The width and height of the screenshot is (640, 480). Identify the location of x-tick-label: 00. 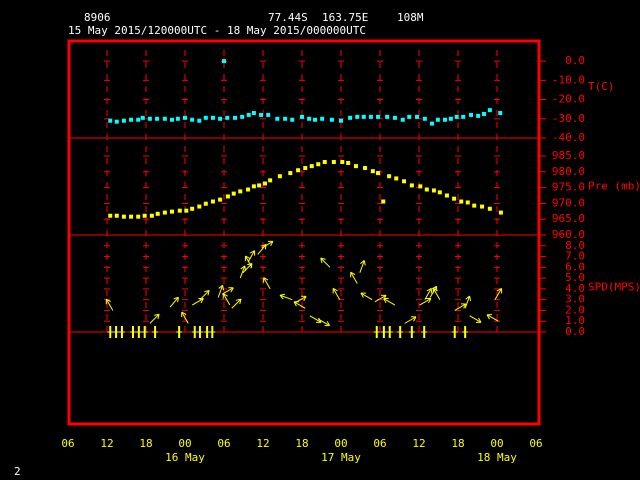
(496, 443).